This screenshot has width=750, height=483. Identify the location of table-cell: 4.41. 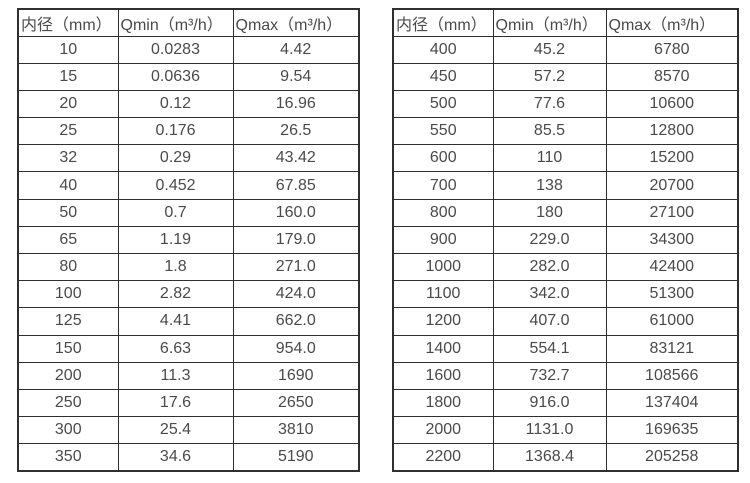
(175, 321).